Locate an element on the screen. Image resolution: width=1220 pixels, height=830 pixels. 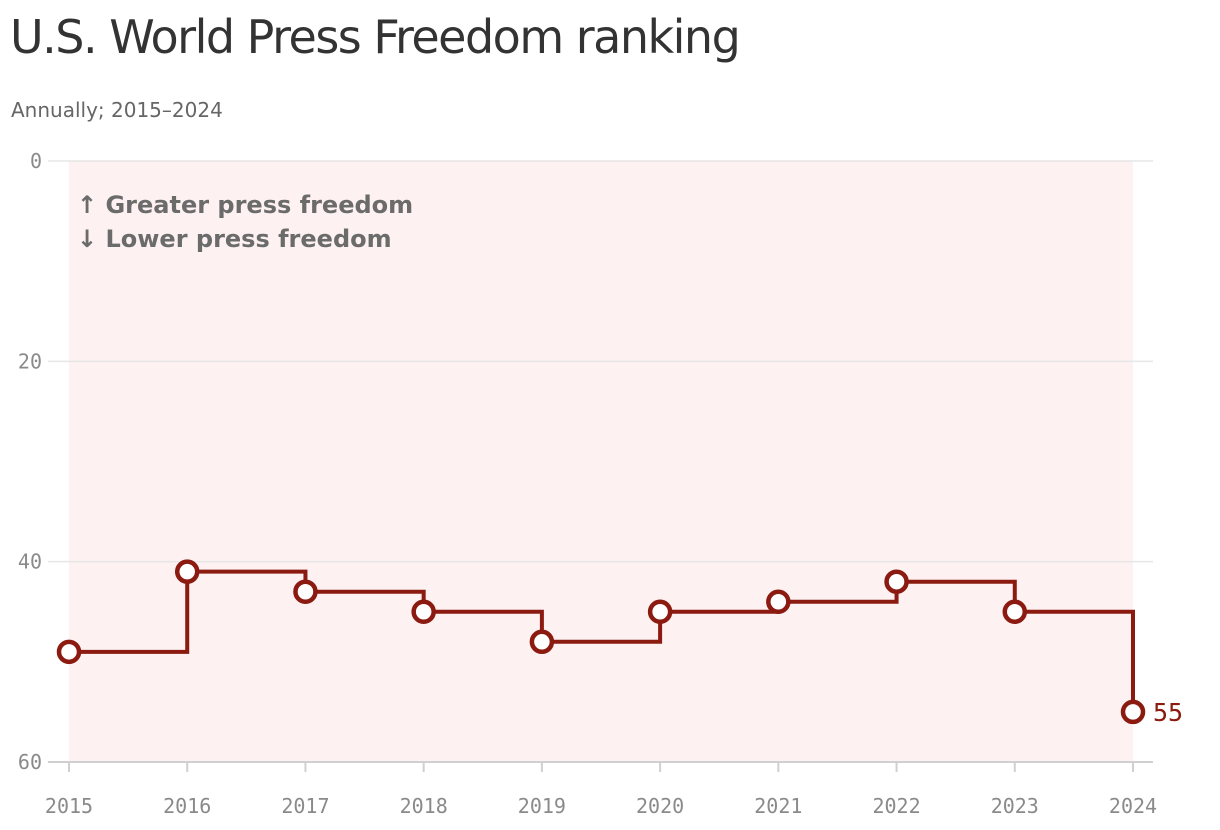
x-tick-label: 2022 is located at coordinates (896, 806).